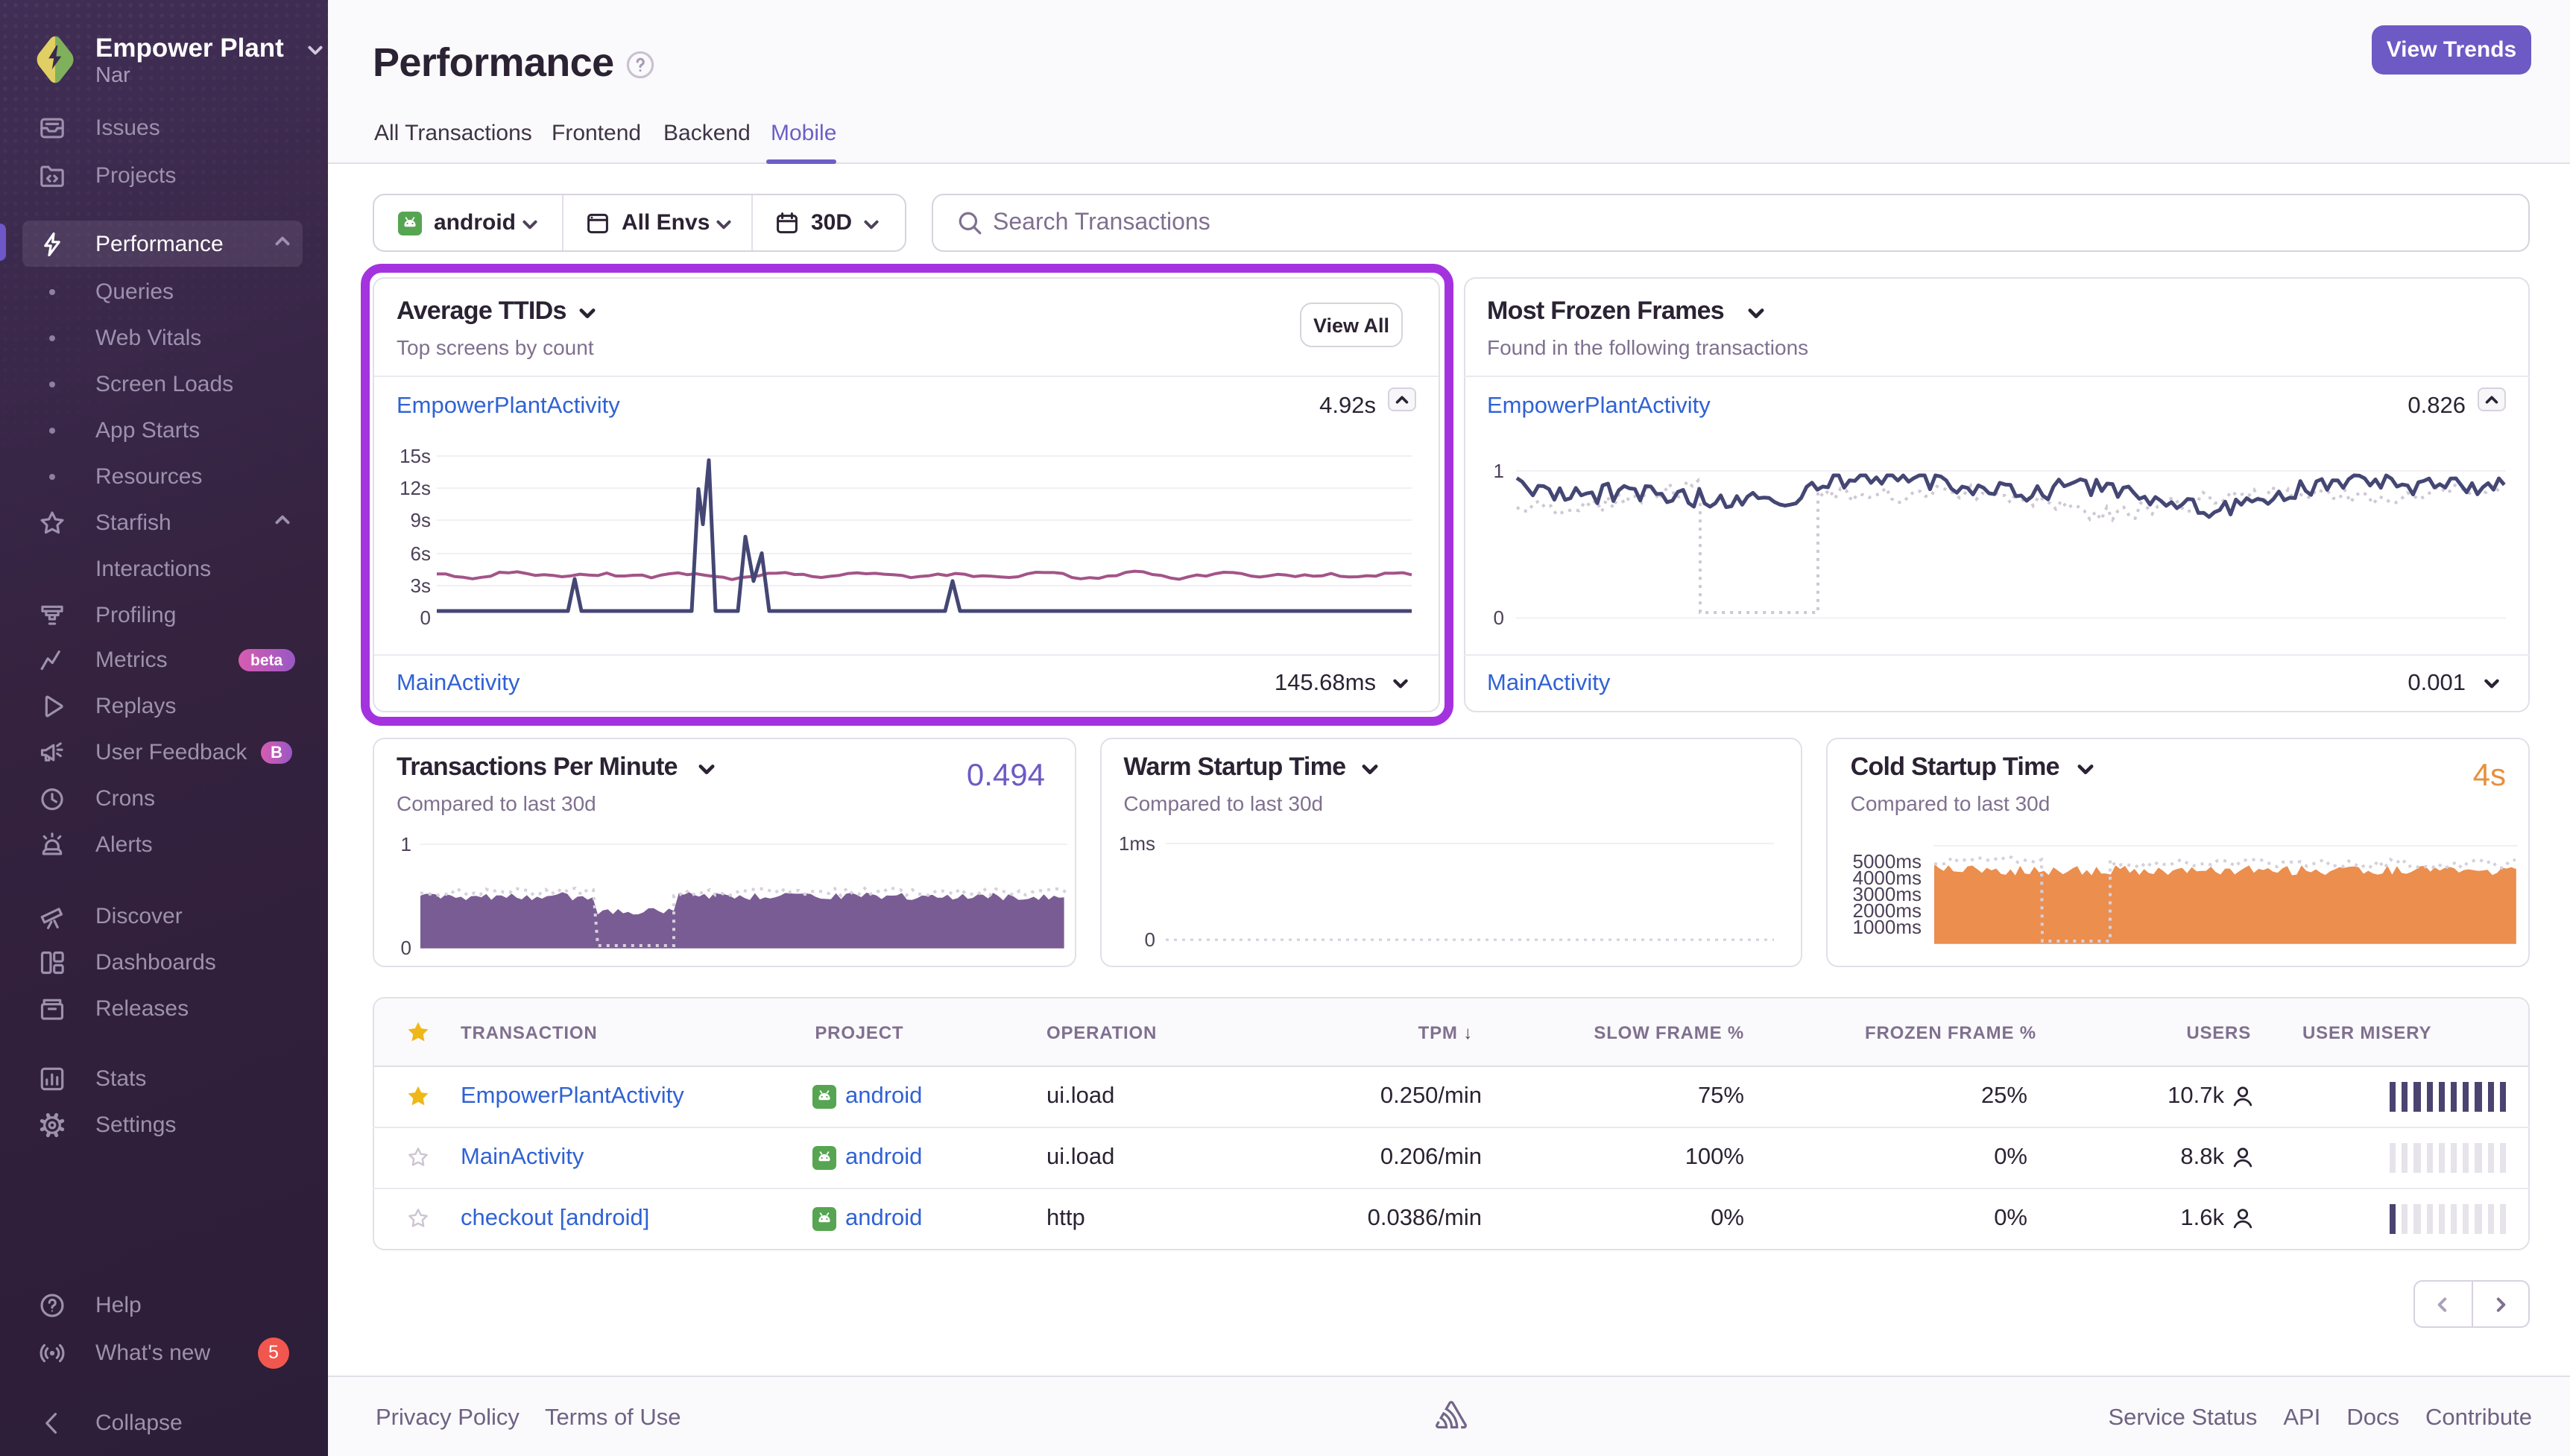  I want to click on svg-text: 5000ms, so click(1887, 861).